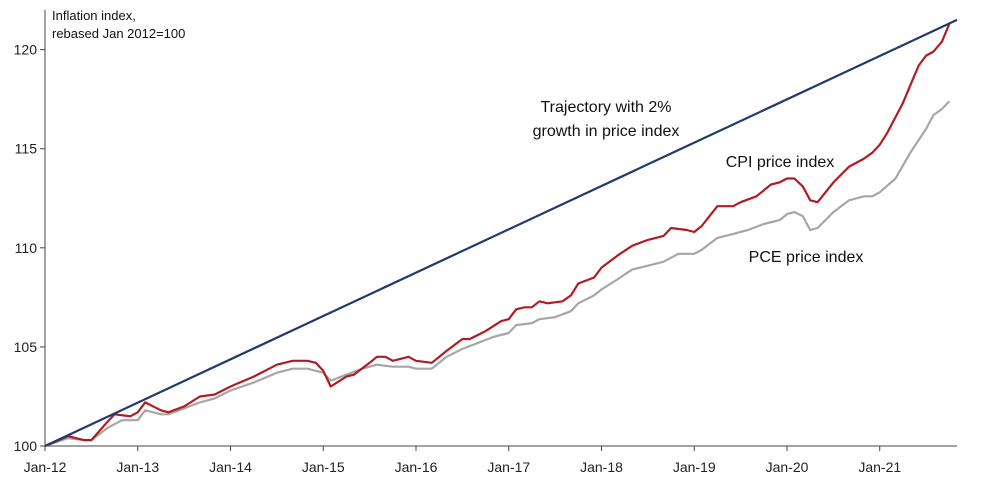 The width and height of the screenshot is (987, 481). I want to click on pce-annotation: PCE price index, so click(806, 257).